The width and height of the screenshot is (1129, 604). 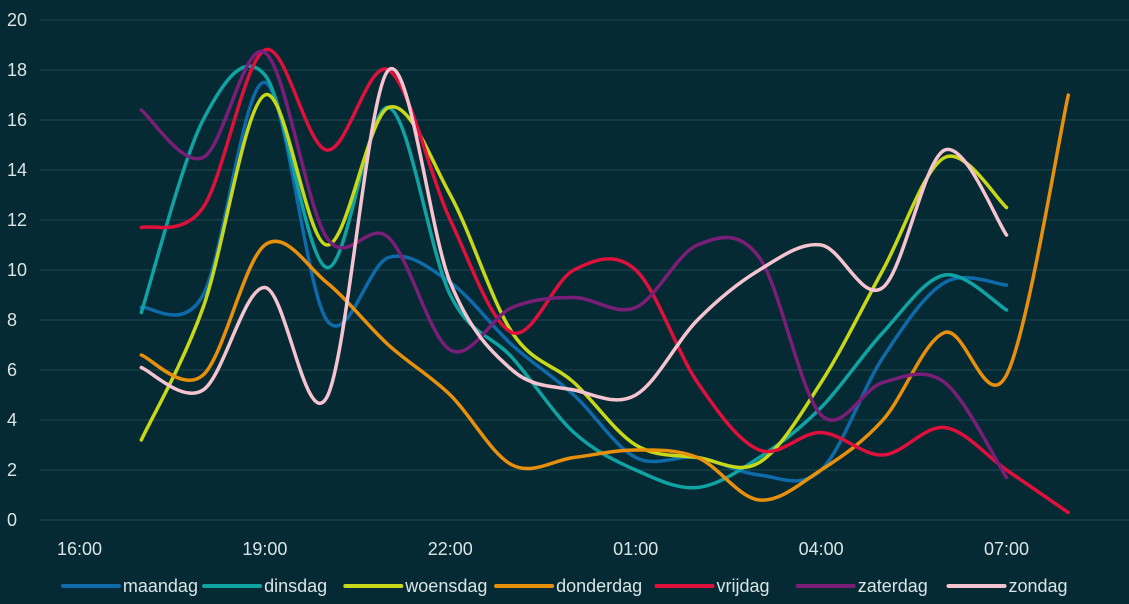 I want to click on legend-item-vrijdag: vrijdag, so click(x=712, y=586).